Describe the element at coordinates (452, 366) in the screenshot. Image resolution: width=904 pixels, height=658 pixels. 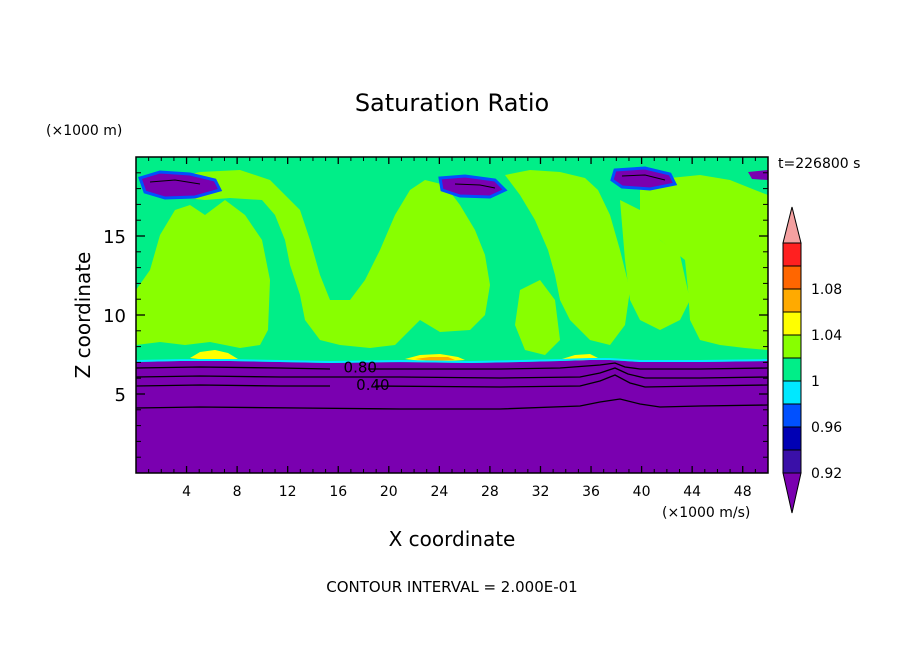
I see `contour-line-0.80` at that location.